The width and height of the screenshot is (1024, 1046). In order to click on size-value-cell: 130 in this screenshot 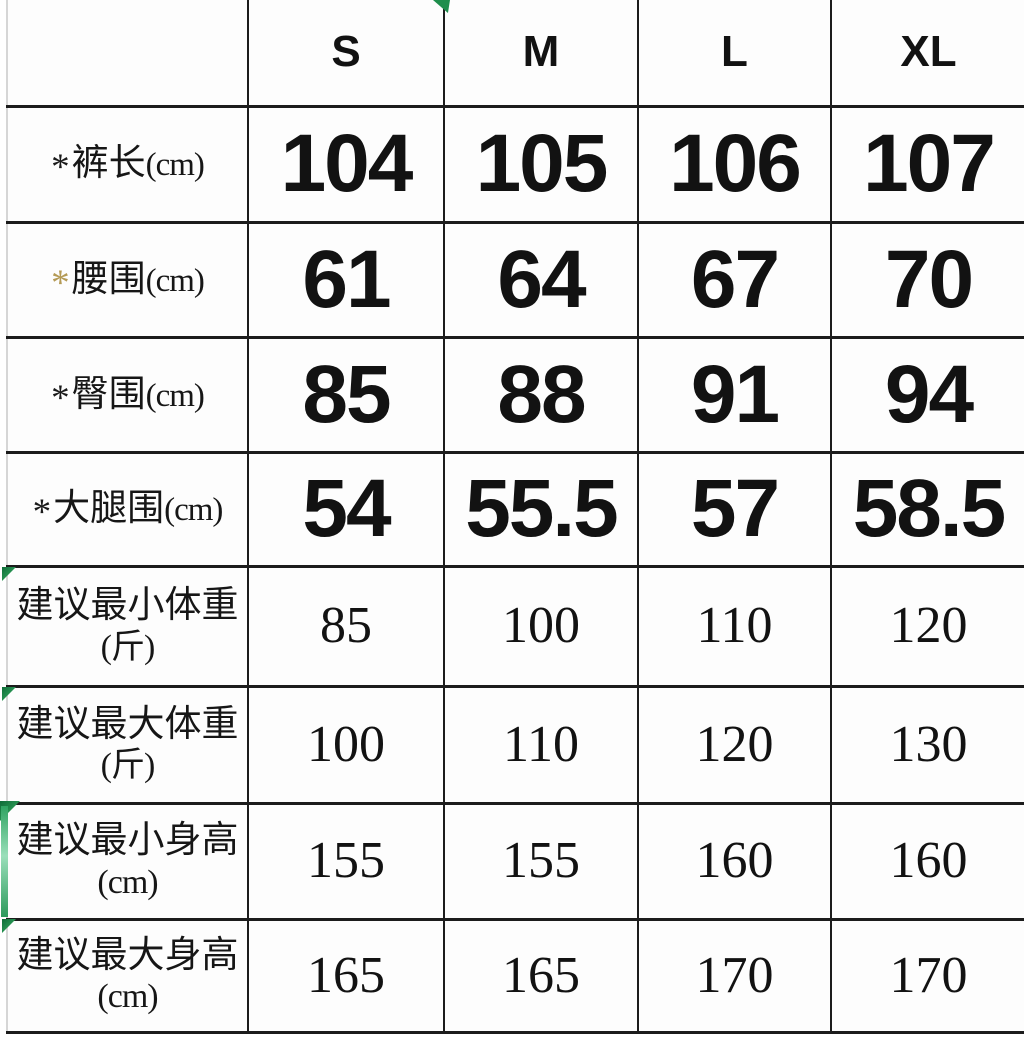, I will do `click(927, 744)`.